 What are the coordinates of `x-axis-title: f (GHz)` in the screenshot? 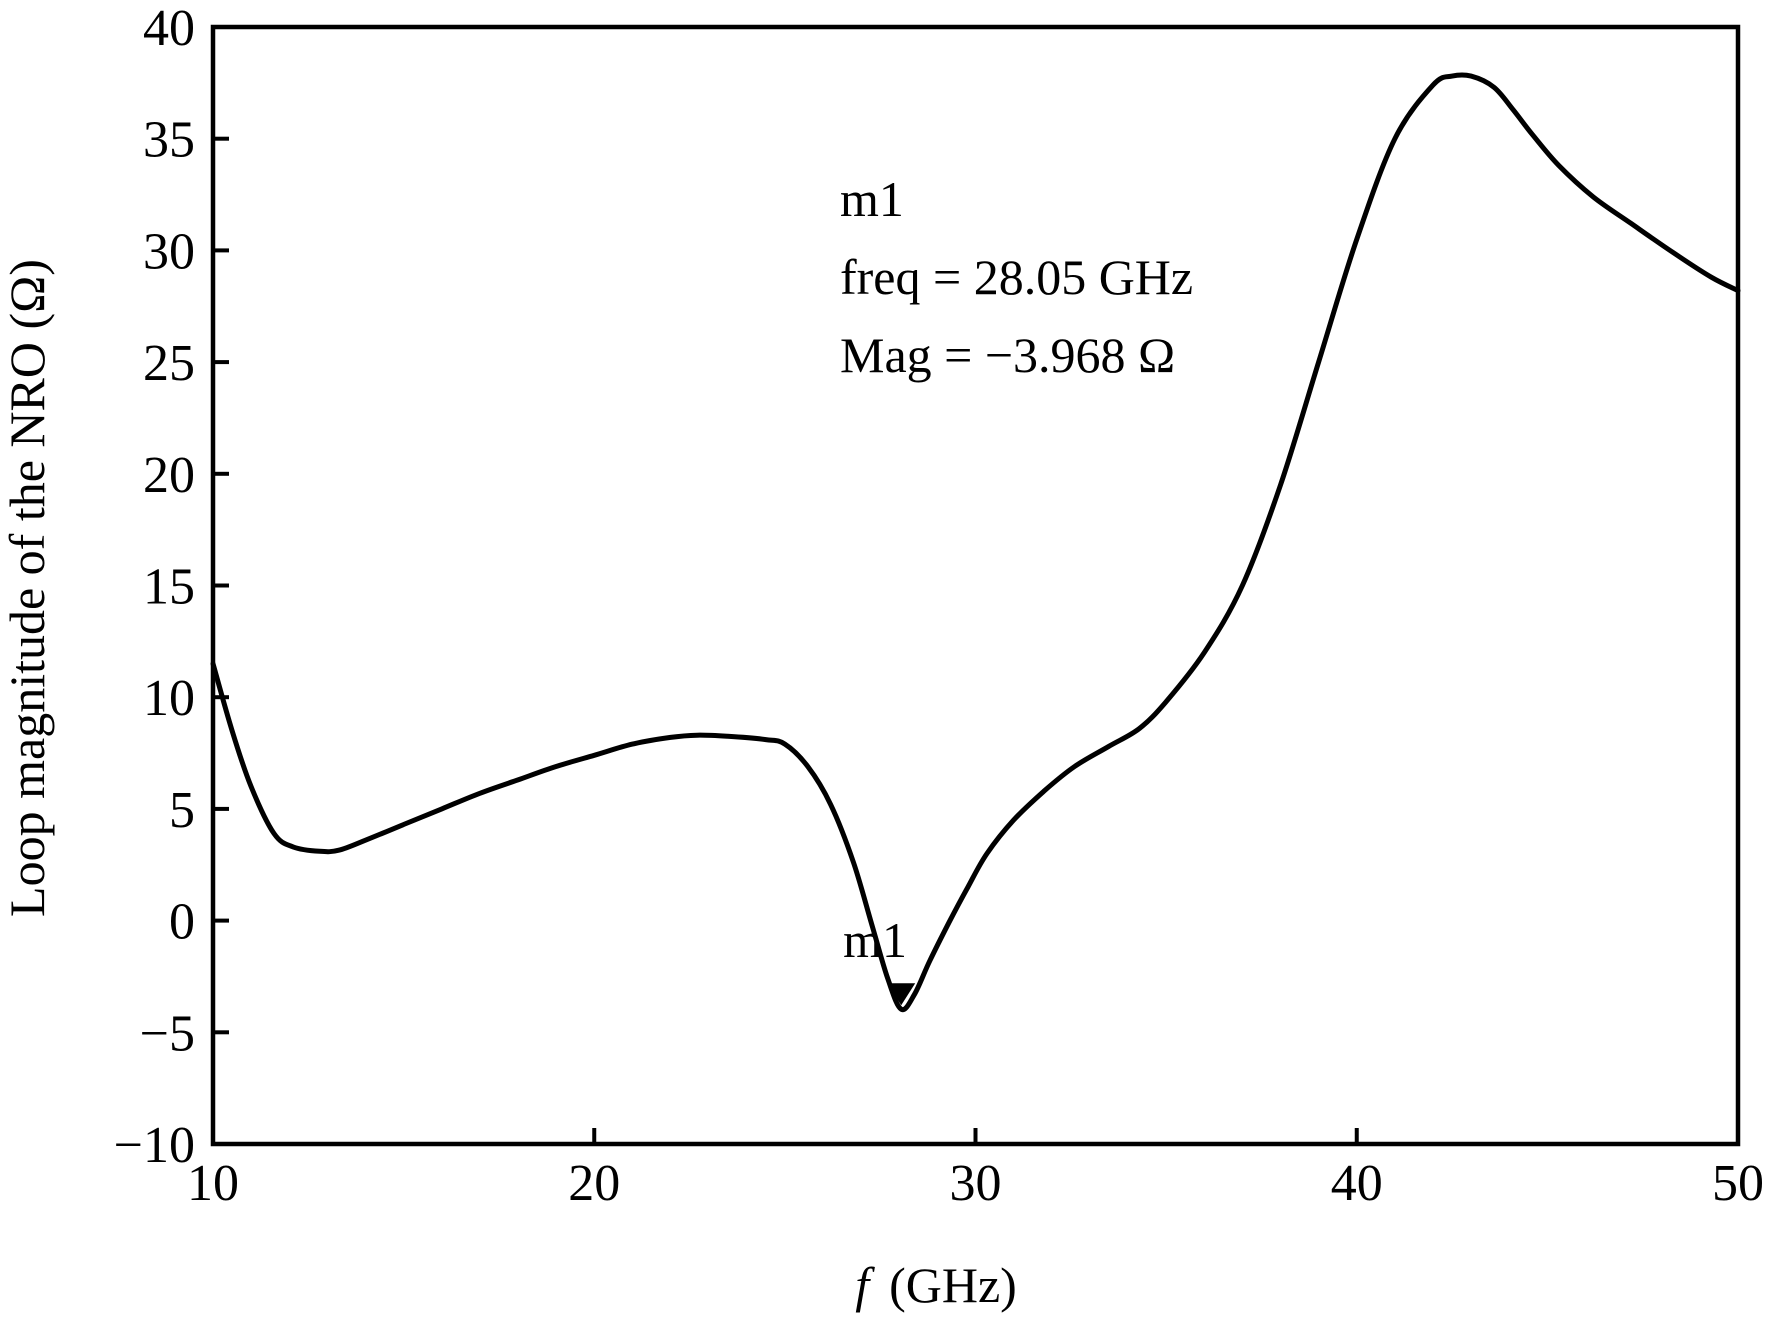 It's located at (936, 1285).